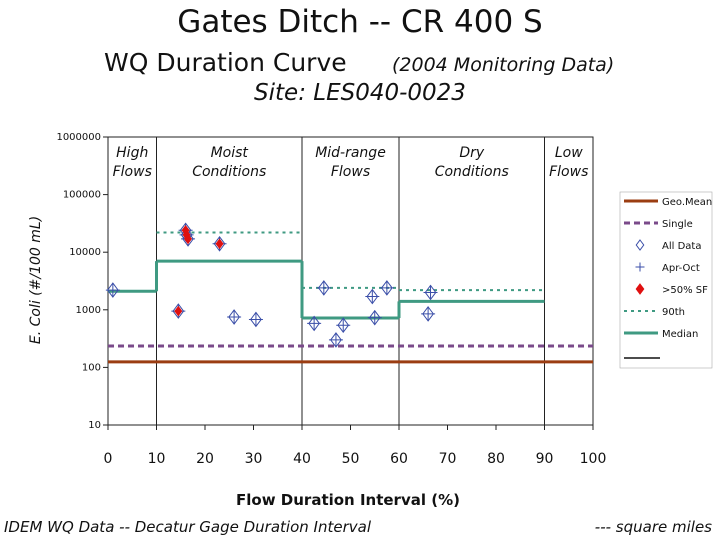 The image size is (720, 540). Describe the element at coordinates (230, 153) in the screenshot. I see `region-label: Moist` at that location.